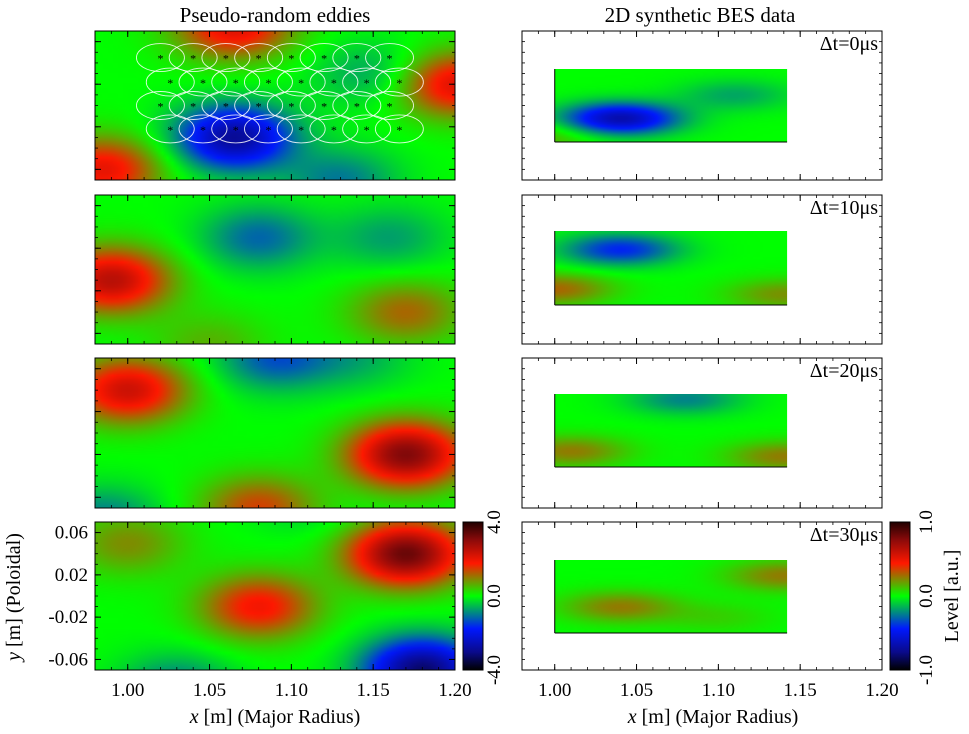 This screenshot has height=734, width=969. Describe the element at coordinates (373, 690) in the screenshot. I see `left-x-tick-label: 1.15` at that location.